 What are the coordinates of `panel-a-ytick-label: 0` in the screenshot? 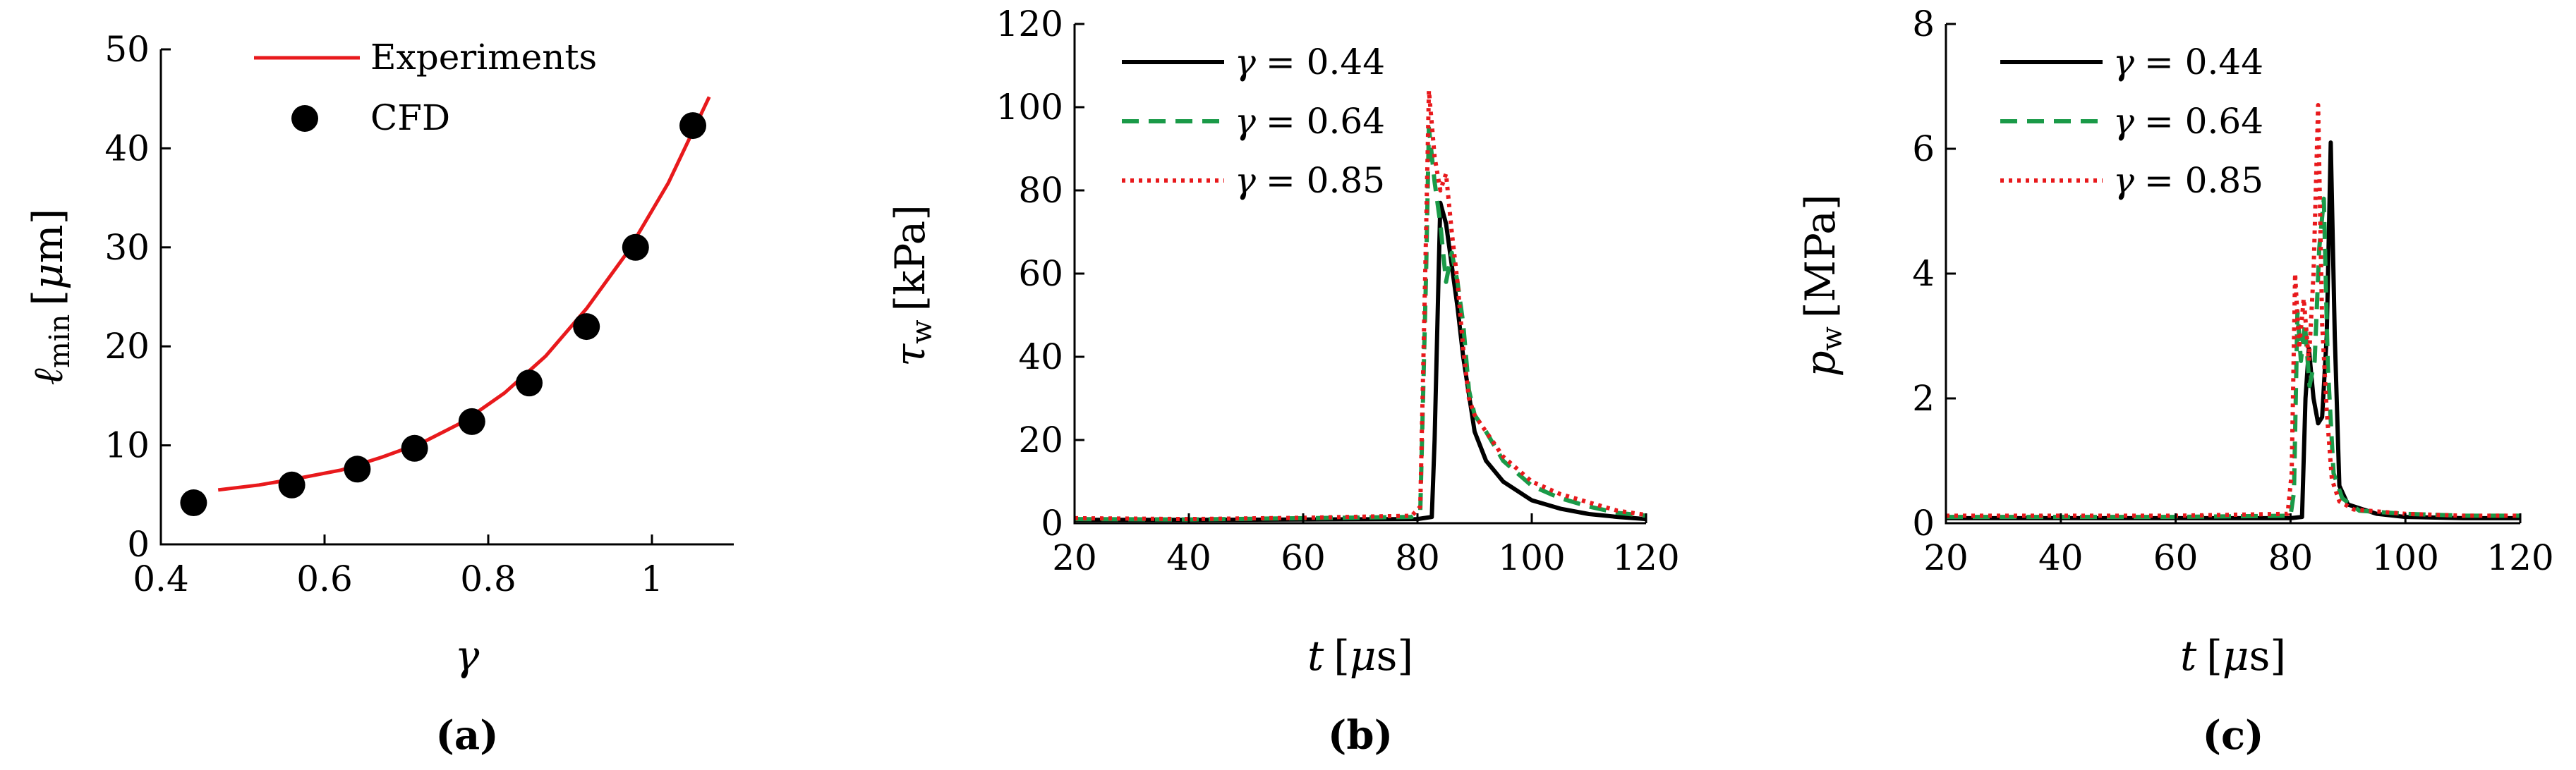 It's located at (139, 545).